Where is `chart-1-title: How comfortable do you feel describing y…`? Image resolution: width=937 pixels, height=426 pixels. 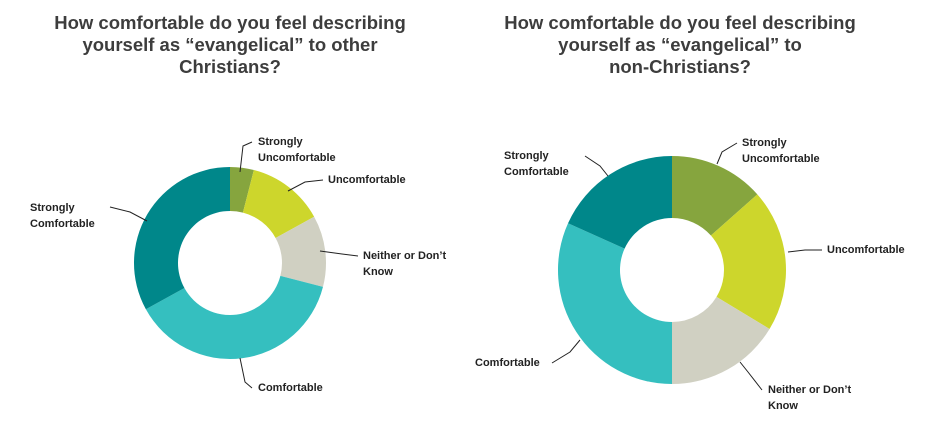 chart-1-title: How comfortable do you feel describing y… is located at coordinates (230, 45).